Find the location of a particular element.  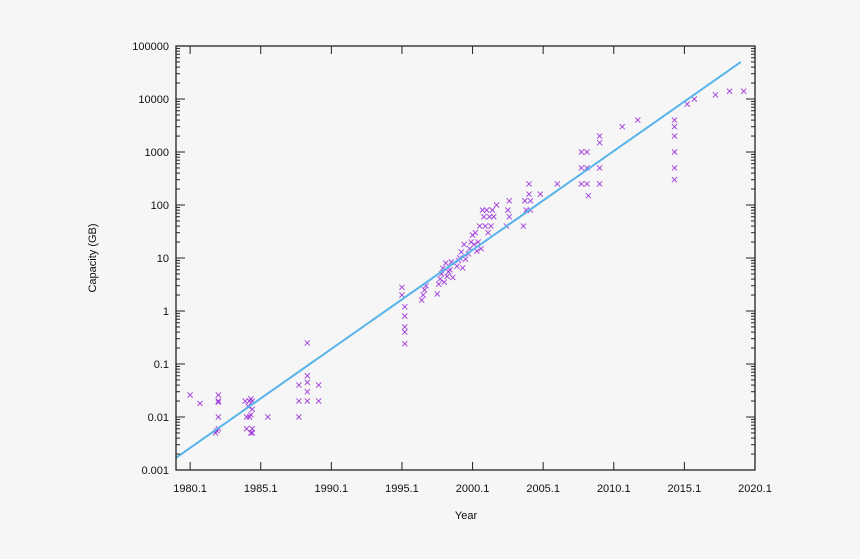

x-axis-title: Year is located at coordinates (466, 516).